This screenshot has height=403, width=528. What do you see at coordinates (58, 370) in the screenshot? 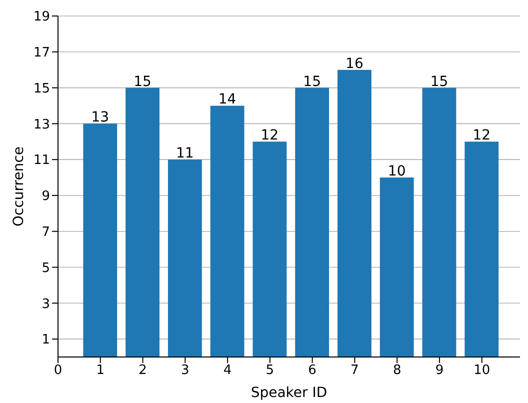
I see `x-tick-label: 0` at bounding box center [58, 370].